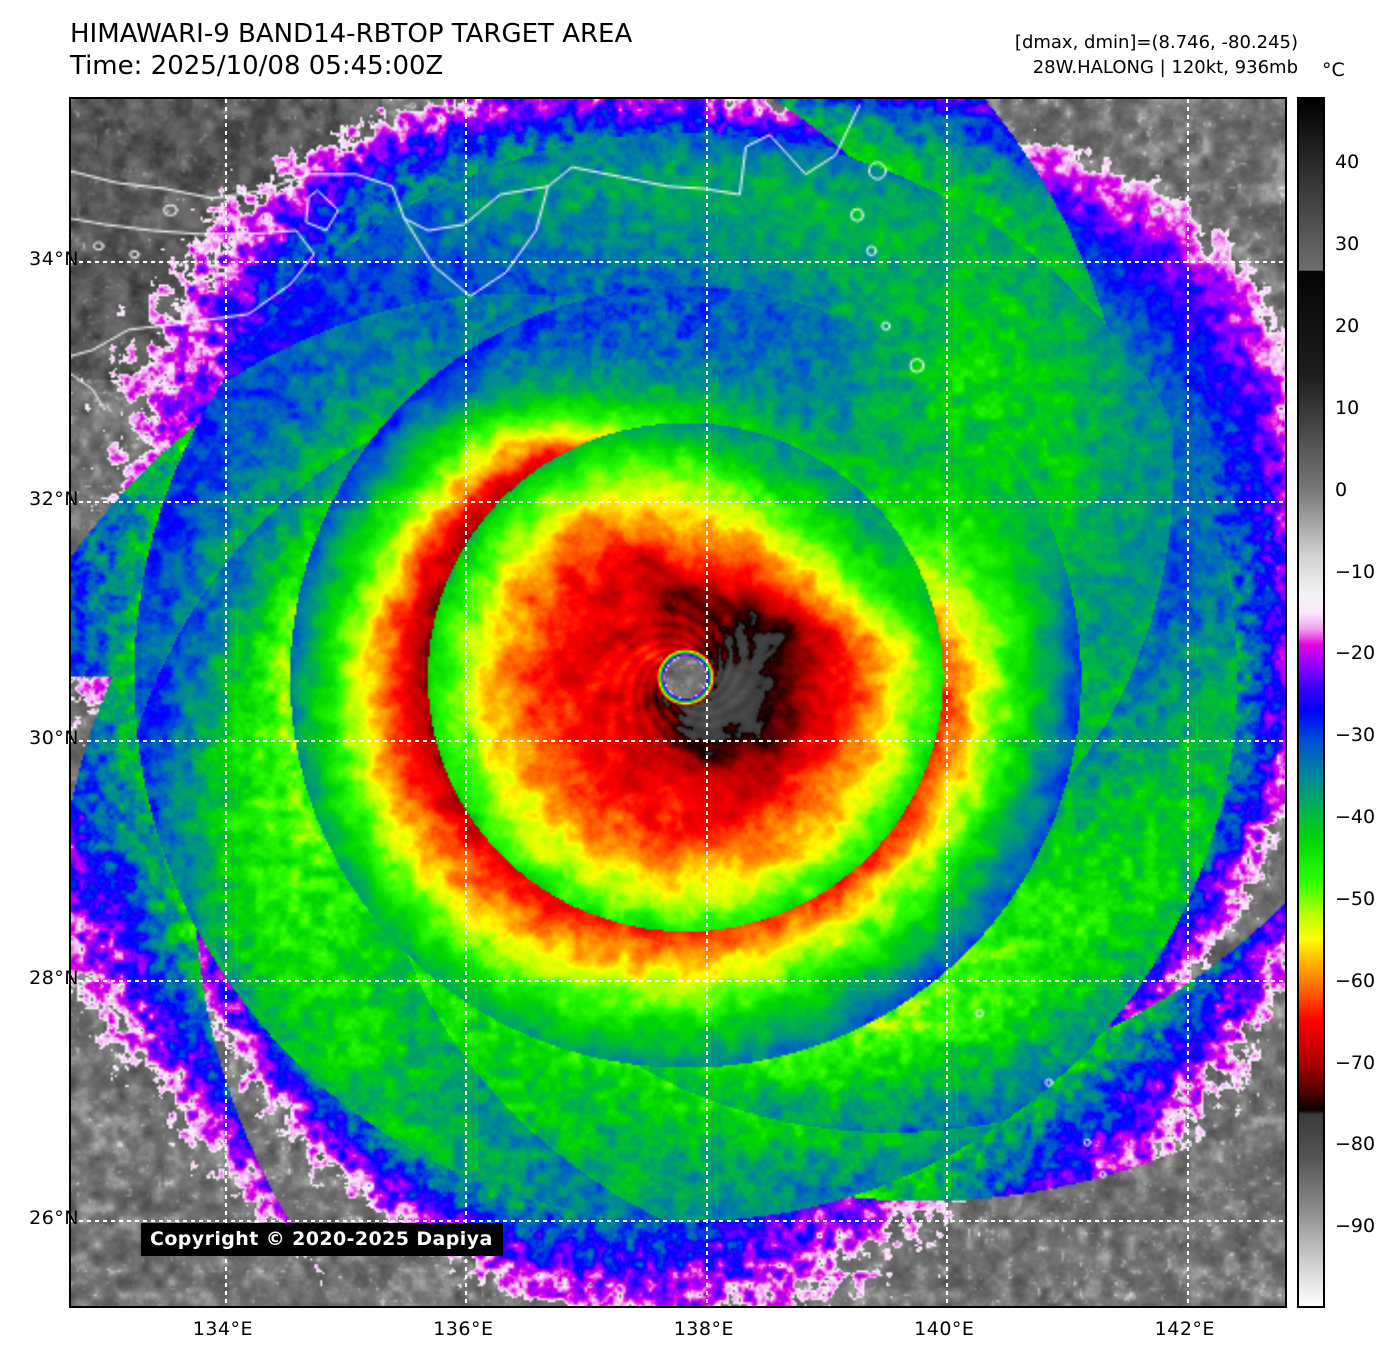 The image size is (1390, 1359). I want to click on colorbar-tick-label: 10, so click(1347, 407).